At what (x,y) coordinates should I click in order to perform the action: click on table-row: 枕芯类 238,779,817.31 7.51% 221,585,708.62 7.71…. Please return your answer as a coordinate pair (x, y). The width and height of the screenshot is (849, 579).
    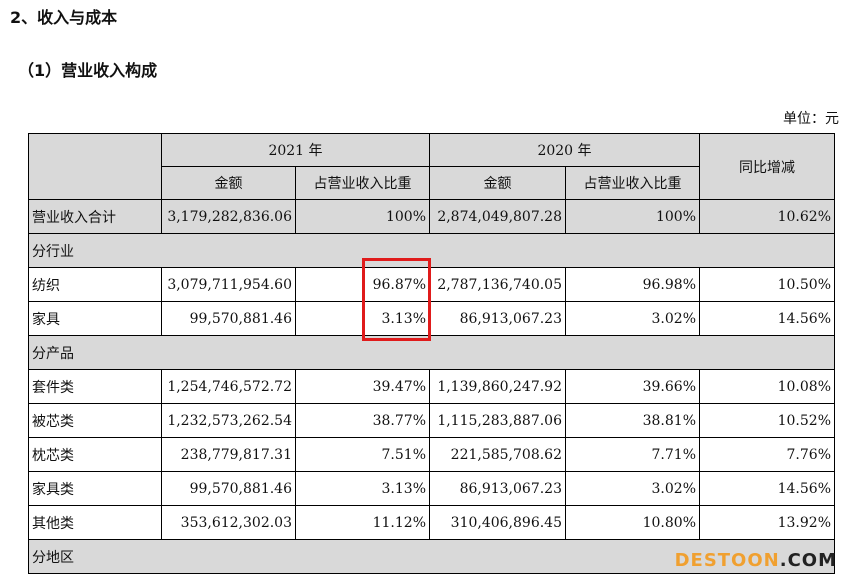
    Looking at the image, I should click on (431, 454).